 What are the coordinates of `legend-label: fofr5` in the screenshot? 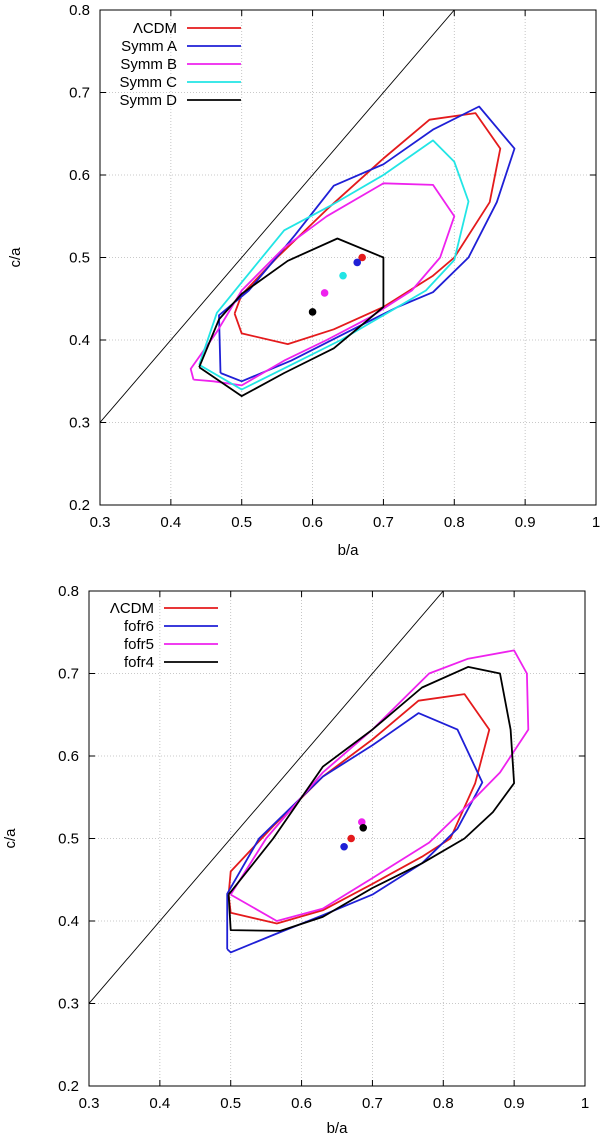 It's located at (139, 644).